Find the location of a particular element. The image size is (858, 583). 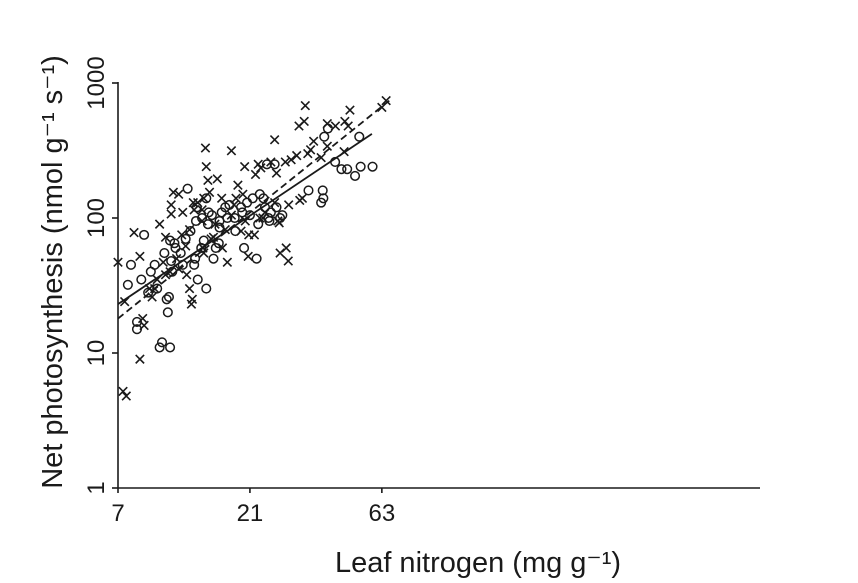

x-tick-label: 63 is located at coordinates (381, 513).